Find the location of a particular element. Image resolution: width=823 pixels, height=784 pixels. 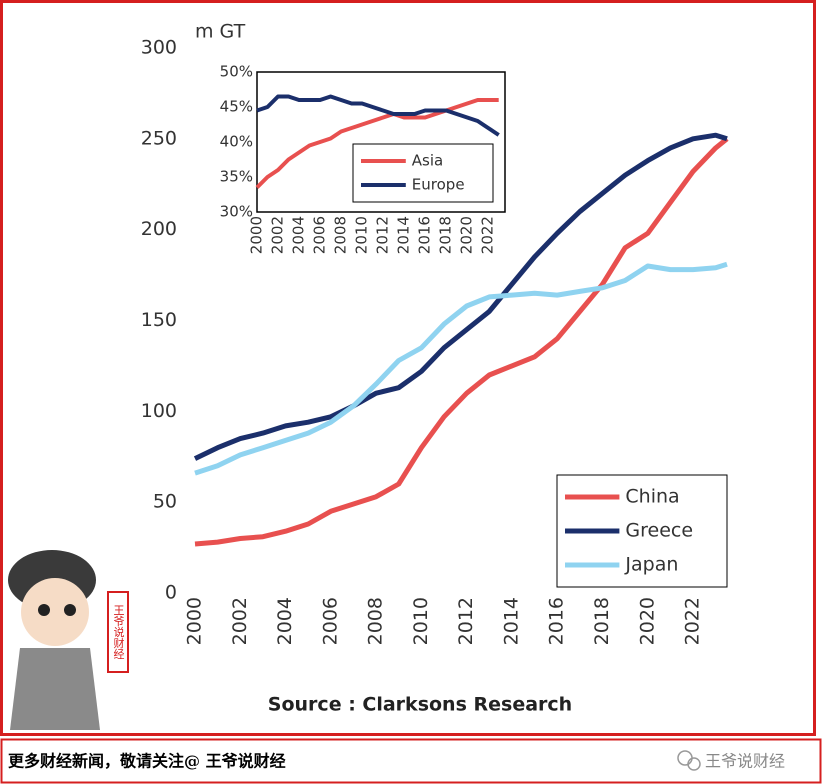

y-tick-label: 0 is located at coordinates (171, 593).